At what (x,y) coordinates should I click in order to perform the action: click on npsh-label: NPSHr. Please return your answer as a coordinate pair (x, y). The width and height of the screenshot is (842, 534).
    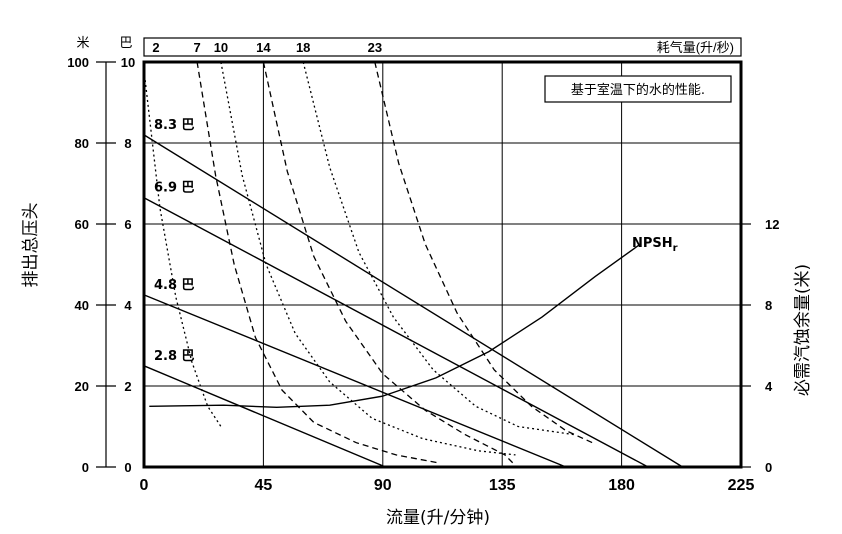
    Looking at the image, I should click on (655, 245).